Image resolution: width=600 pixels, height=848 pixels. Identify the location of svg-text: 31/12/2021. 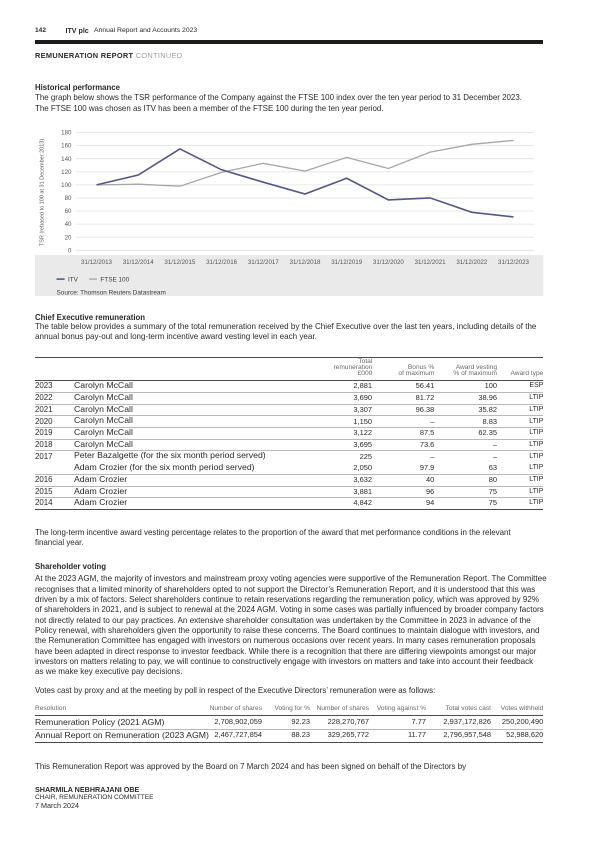
(431, 262).